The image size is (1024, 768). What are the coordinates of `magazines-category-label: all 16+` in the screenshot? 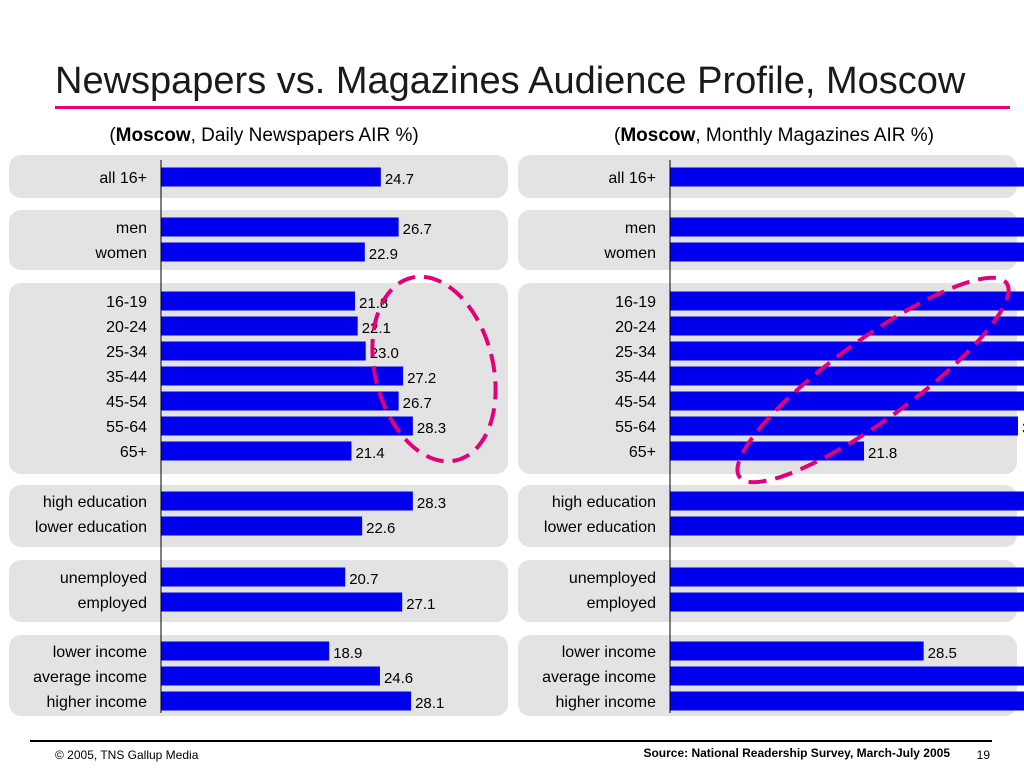 It's located at (632, 178).